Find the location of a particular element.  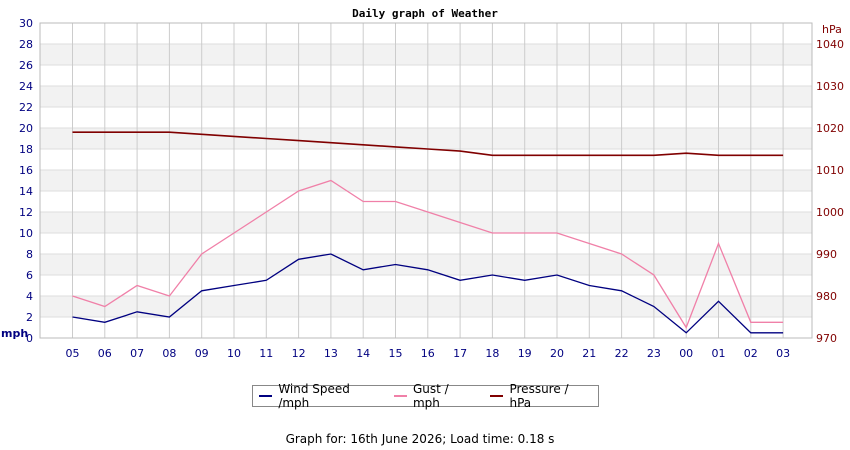

x-tick-label: 18 is located at coordinates (492, 353).